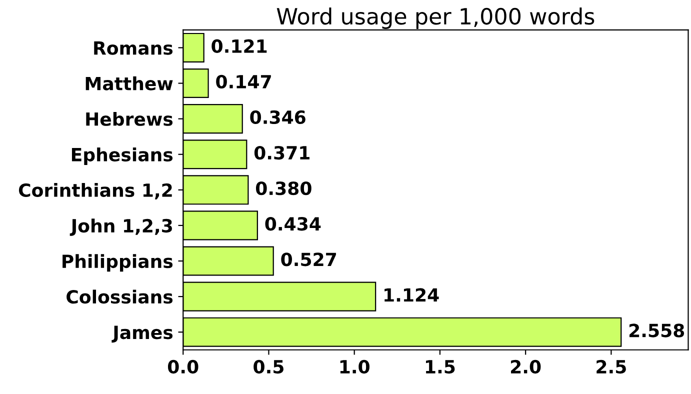 The width and height of the screenshot is (691, 394). What do you see at coordinates (183, 367) in the screenshot?
I see `x-tick-label: 0.0` at bounding box center [183, 367].